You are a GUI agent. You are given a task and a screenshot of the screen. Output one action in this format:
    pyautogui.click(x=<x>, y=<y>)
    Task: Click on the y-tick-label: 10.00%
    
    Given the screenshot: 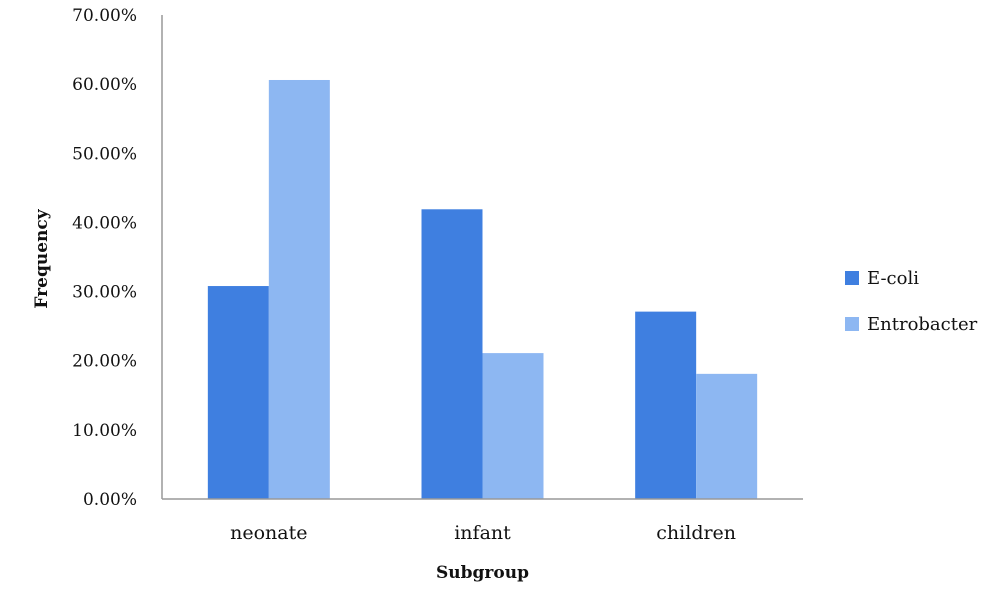 What is the action you would take?
    pyautogui.click(x=104, y=431)
    